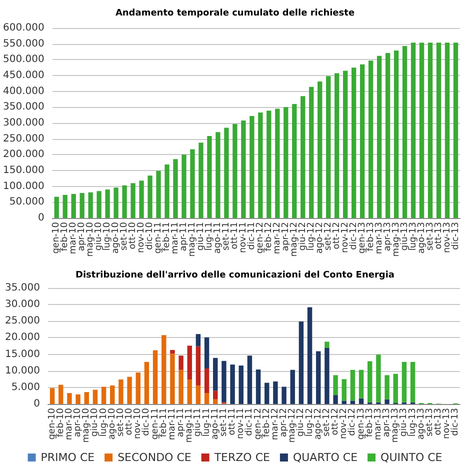 The height and width of the screenshot is (470, 470). I want to click on x-tick-label: feb-10, so click(61, 423).